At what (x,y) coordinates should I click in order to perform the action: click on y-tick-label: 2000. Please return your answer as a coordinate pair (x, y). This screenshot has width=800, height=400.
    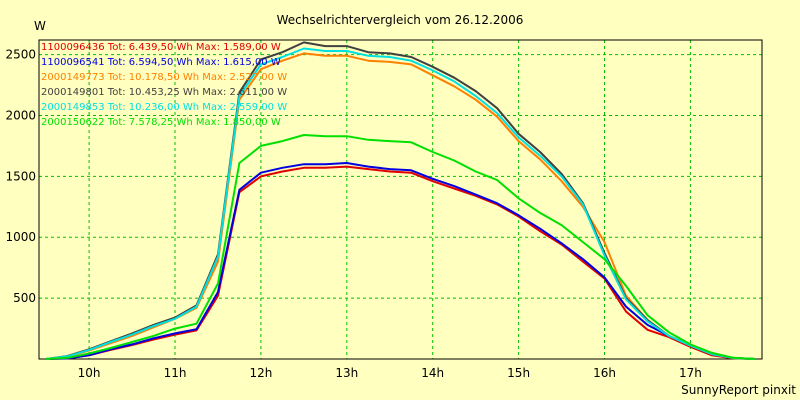
    Looking at the image, I should click on (20, 115).